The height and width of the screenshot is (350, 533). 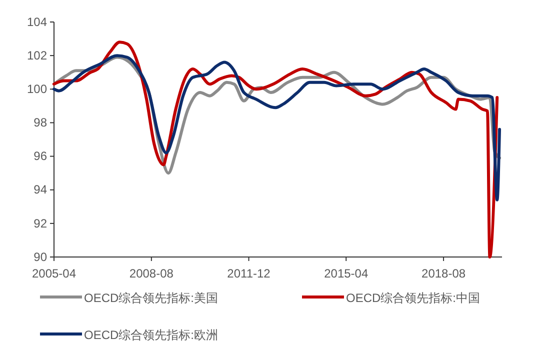 What do you see at coordinates (37, 21) in the screenshot?
I see `y-tick-label: 104` at bounding box center [37, 21].